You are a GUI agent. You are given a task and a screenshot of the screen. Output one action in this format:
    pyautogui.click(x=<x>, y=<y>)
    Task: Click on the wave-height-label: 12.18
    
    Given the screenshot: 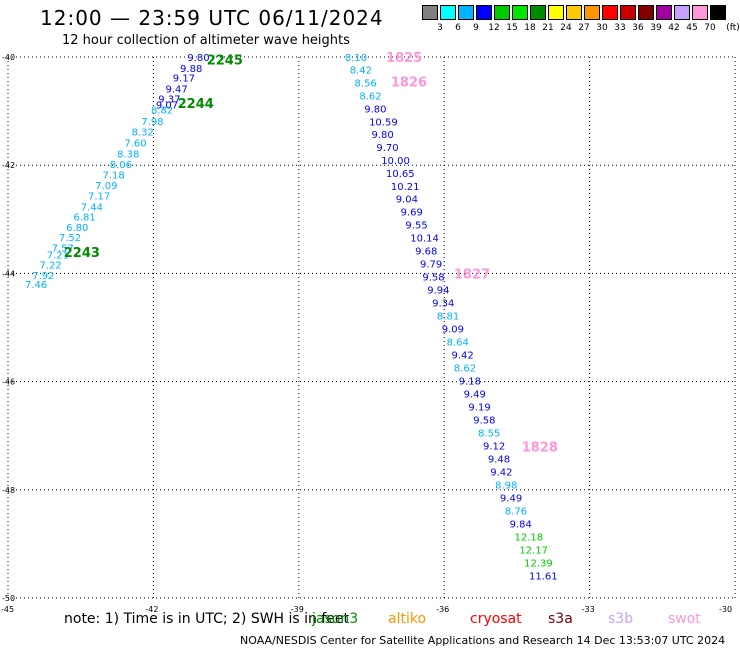 What is the action you would take?
    pyautogui.click(x=528, y=537)
    